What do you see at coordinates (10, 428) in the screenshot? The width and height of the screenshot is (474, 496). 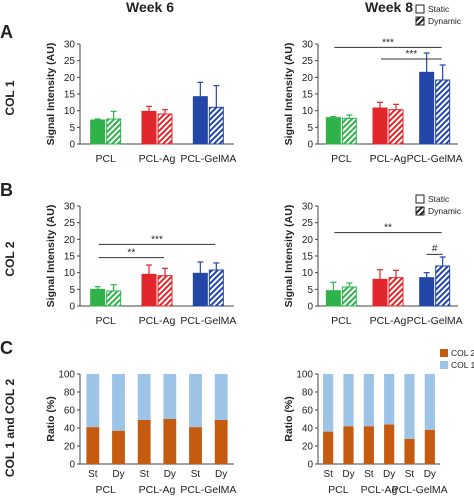 I see `row-label-col1-col2: COL 1 and COL 2` at bounding box center [10, 428].